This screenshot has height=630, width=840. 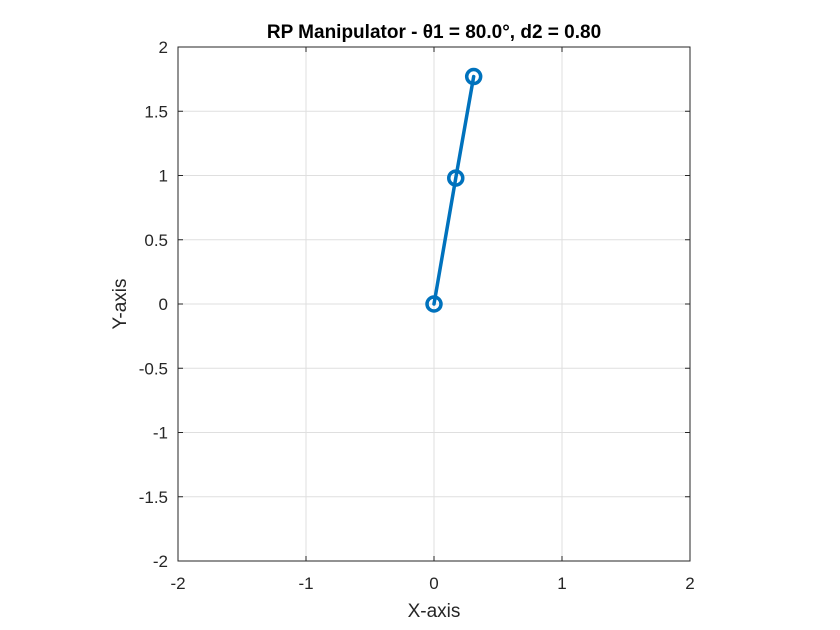 What do you see at coordinates (156, 240) in the screenshot?
I see `y-tick-label: 0.5` at bounding box center [156, 240].